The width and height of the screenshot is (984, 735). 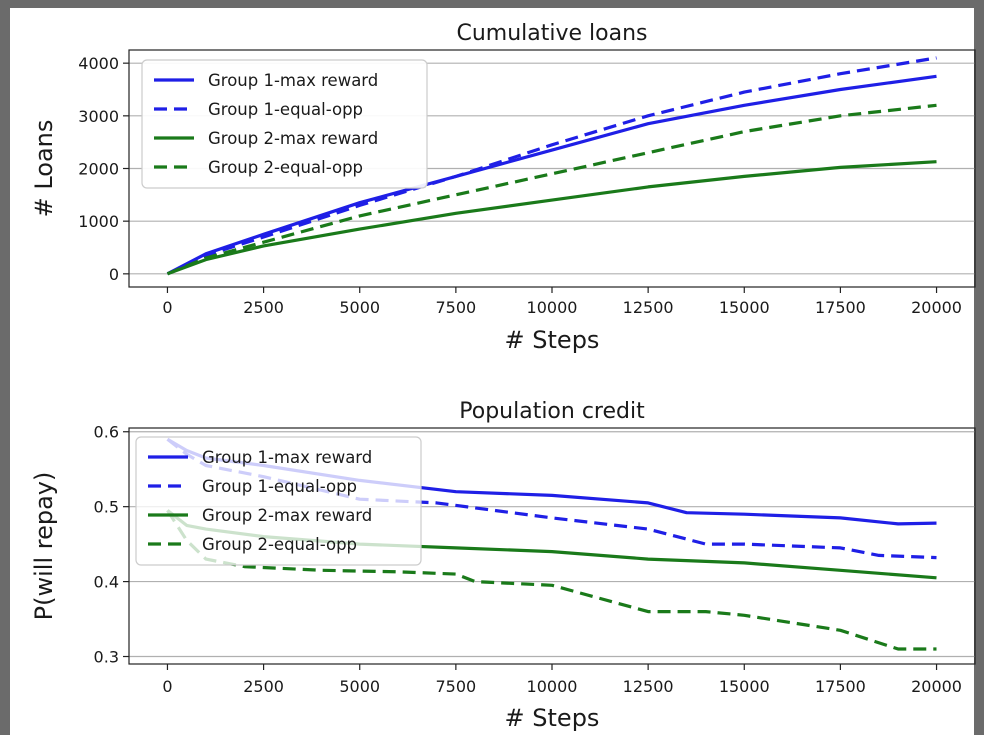 What do you see at coordinates (44, 546) in the screenshot?
I see `y-axis-label: P(will repay)` at bounding box center [44, 546].